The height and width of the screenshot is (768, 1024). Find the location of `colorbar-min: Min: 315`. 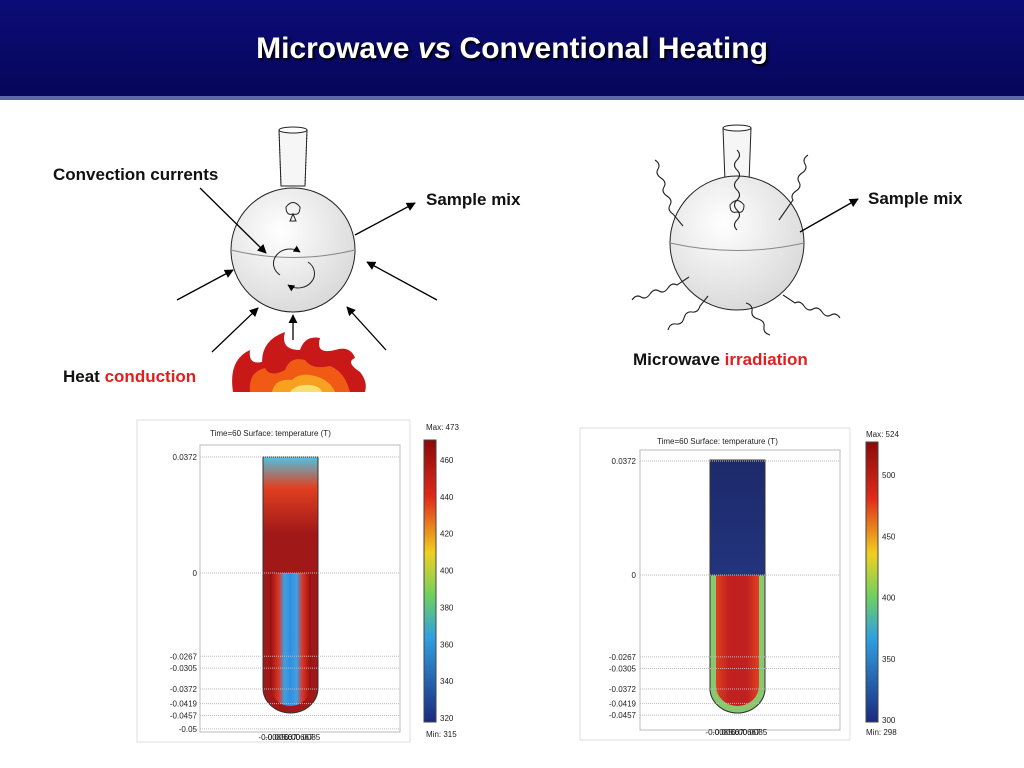

colorbar-min: Min: 315 is located at coordinates (441, 734).